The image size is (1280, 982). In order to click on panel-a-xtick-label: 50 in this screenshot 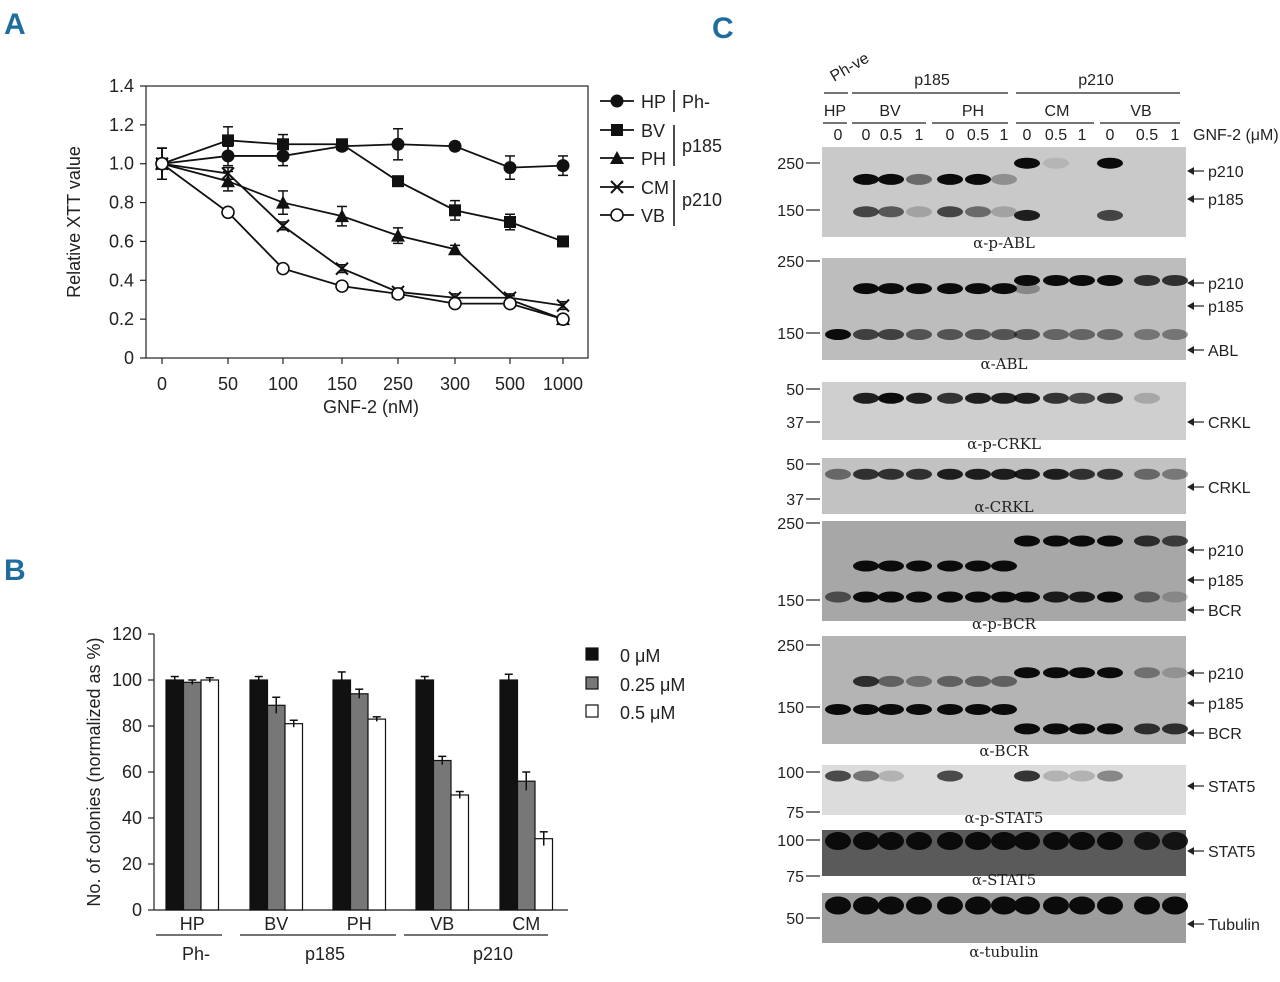, I will do `click(228, 384)`.